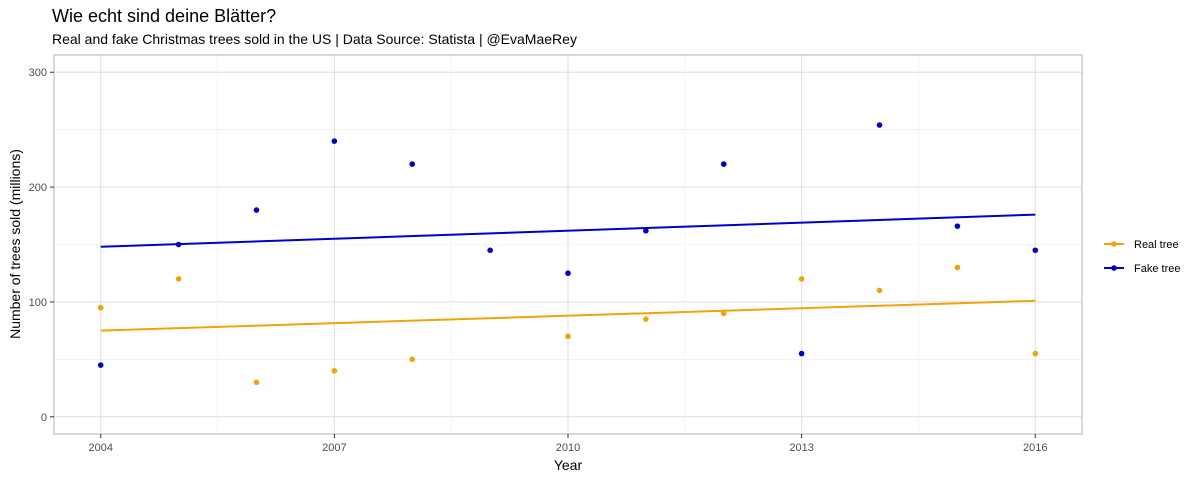 The height and width of the screenshot is (480, 1200). Describe the element at coordinates (100, 448) in the screenshot. I see `x-tick-label: 2004` at that location.